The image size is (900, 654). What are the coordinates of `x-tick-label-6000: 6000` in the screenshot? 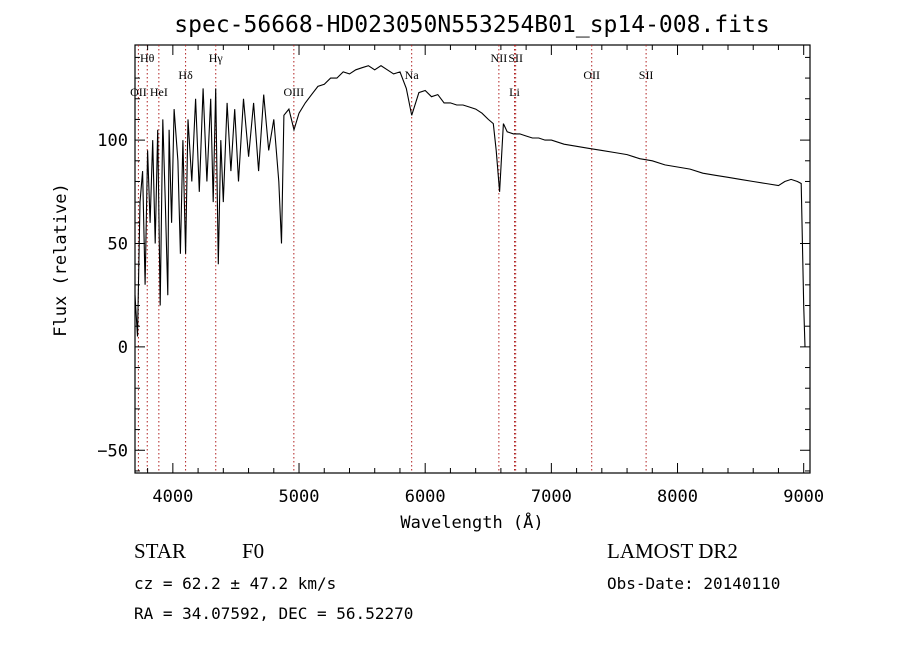 It's located at (425, 497).